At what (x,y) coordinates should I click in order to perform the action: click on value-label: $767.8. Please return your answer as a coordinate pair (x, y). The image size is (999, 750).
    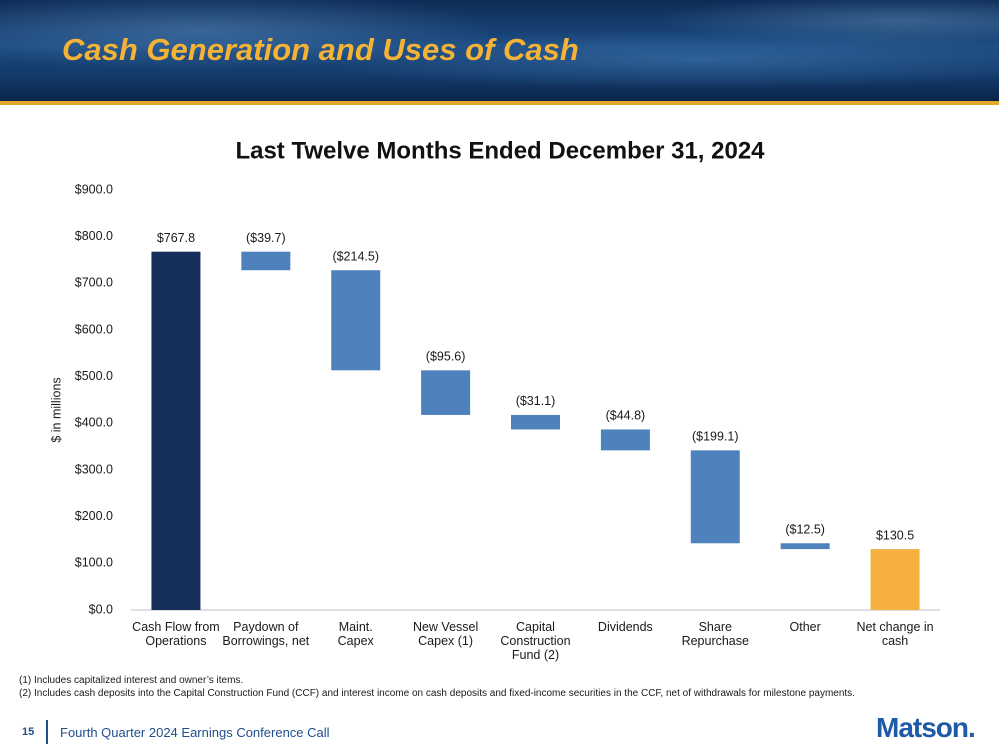
    Looking at the image, I should click on (176, 238).